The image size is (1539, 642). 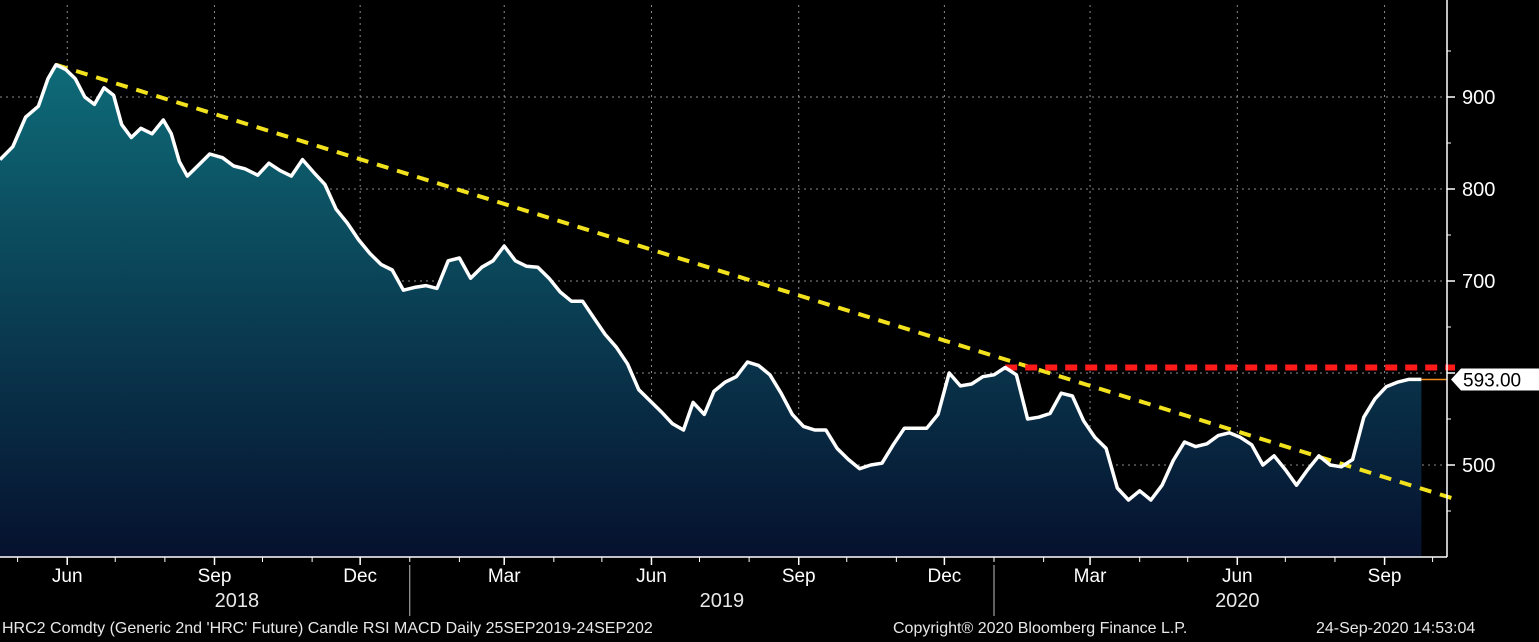 What do you see at coordinates (1492, 380) in the screenshot?
I see `last-price-text: 593.00` at bounding box center [1492, 380].